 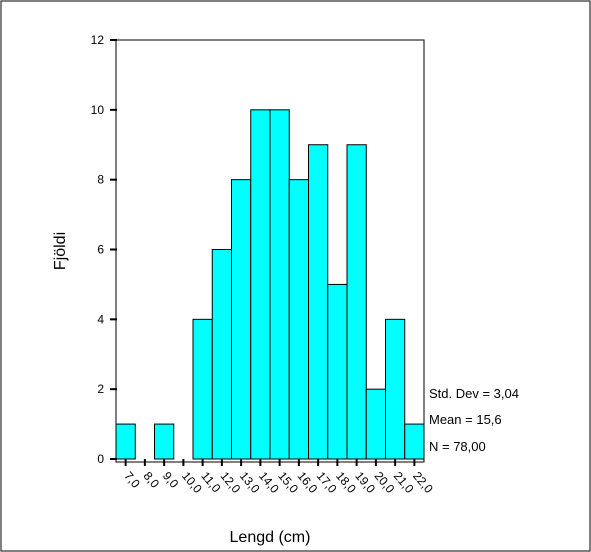 I want to click on bar-21,0, so click(x=395, y=389).